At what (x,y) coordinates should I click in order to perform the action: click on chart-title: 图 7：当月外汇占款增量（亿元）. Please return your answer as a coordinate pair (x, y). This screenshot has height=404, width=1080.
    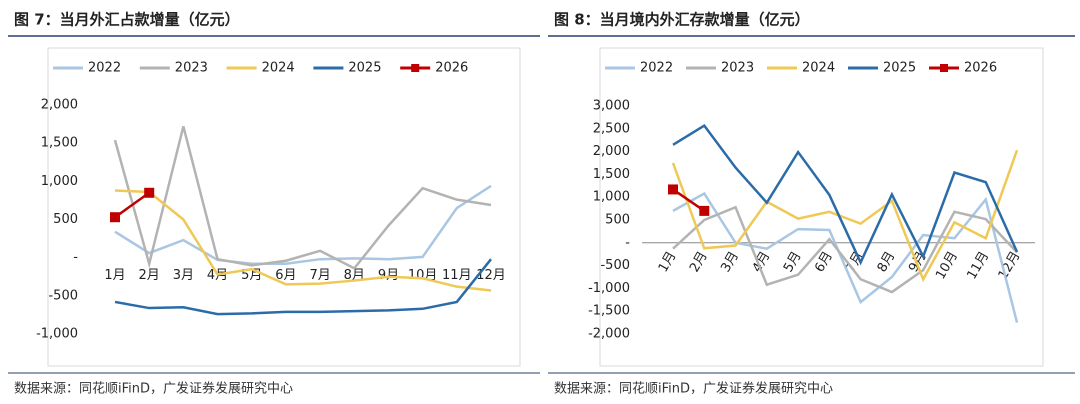
    Looking at the image, I should click on (127, 20).